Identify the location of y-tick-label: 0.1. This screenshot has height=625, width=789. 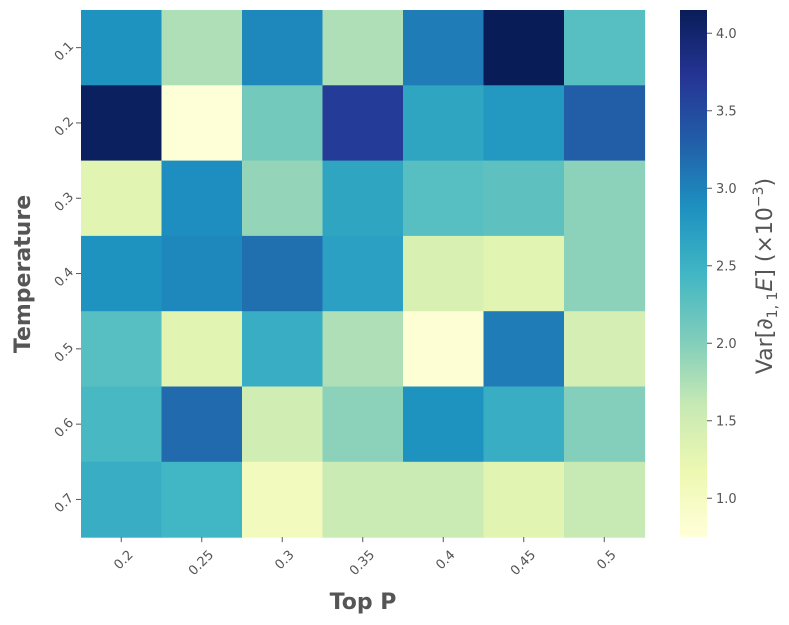
(64, 51).